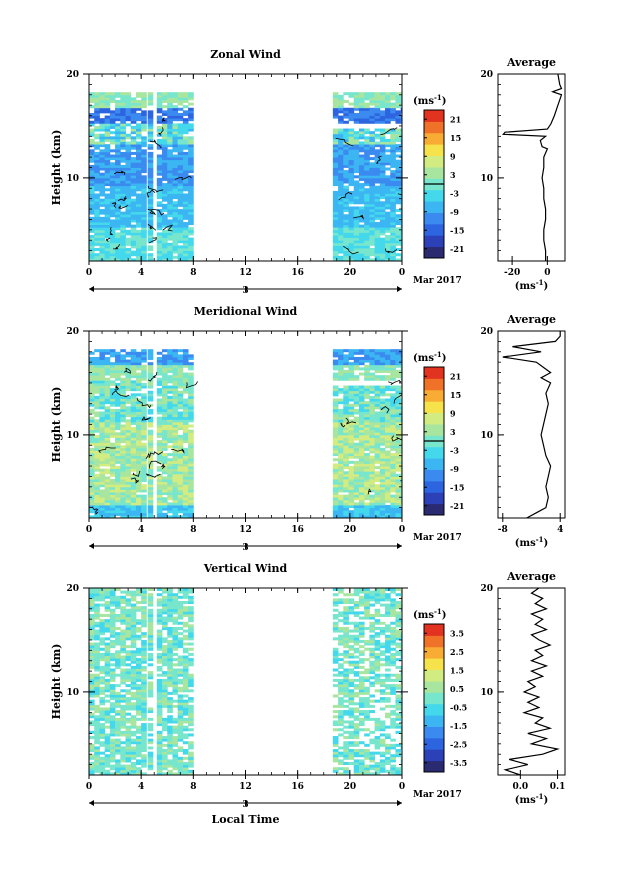 The width and height of the screenshot is (619, 873). What do you see at coordinates (434, 127) in the screenshot?
I see `colorbar-swatch` at bounding box center [434, 127].